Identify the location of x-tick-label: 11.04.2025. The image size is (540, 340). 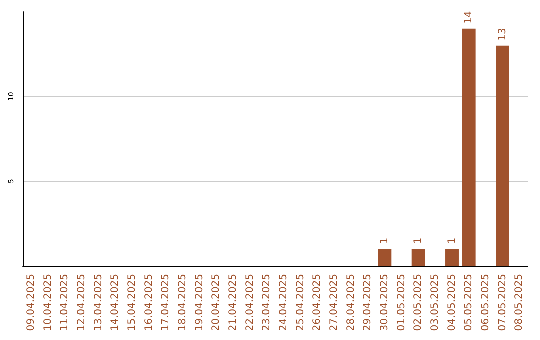
(65, 303).